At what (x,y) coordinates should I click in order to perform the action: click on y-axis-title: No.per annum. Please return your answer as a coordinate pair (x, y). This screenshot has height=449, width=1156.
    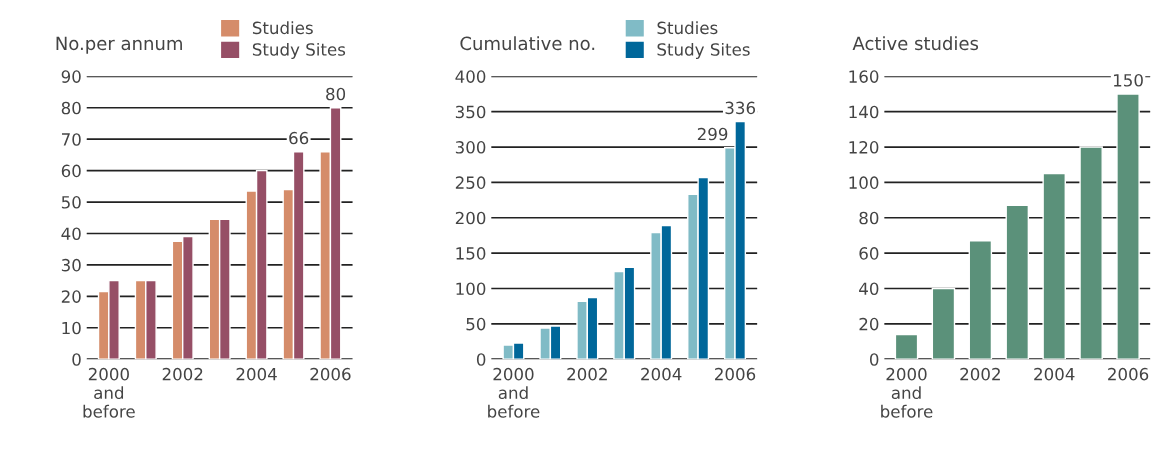
    Looking at the image, I should click on (119, 45).